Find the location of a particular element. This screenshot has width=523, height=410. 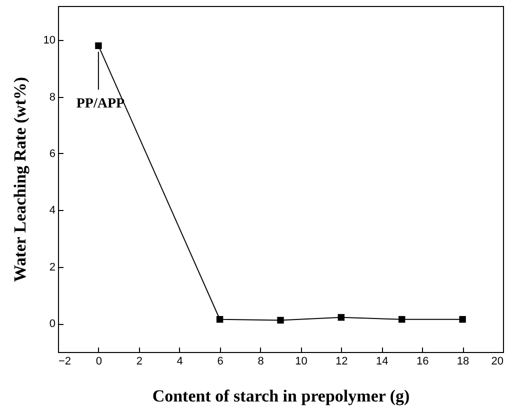

x-tick-label: 16 is located at coordinates (422, 362).